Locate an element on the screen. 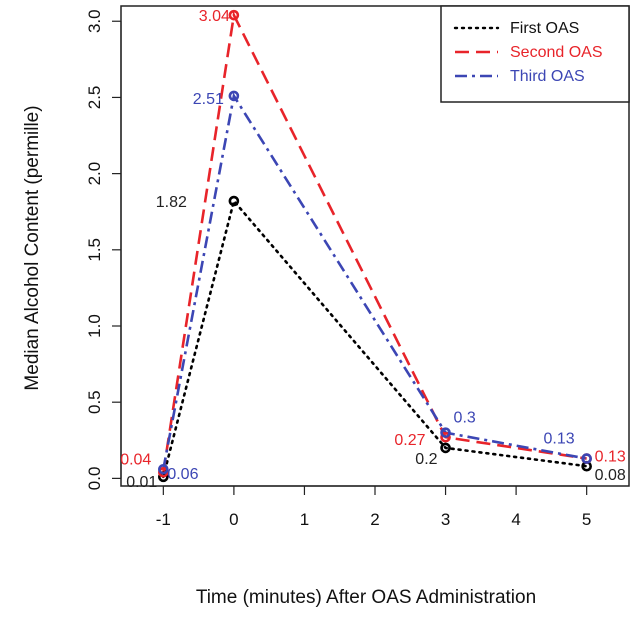 Image resolution: width=633 pixels, height=624 pixels. x-tick-label: 1 is located at coordinates (304, 519).